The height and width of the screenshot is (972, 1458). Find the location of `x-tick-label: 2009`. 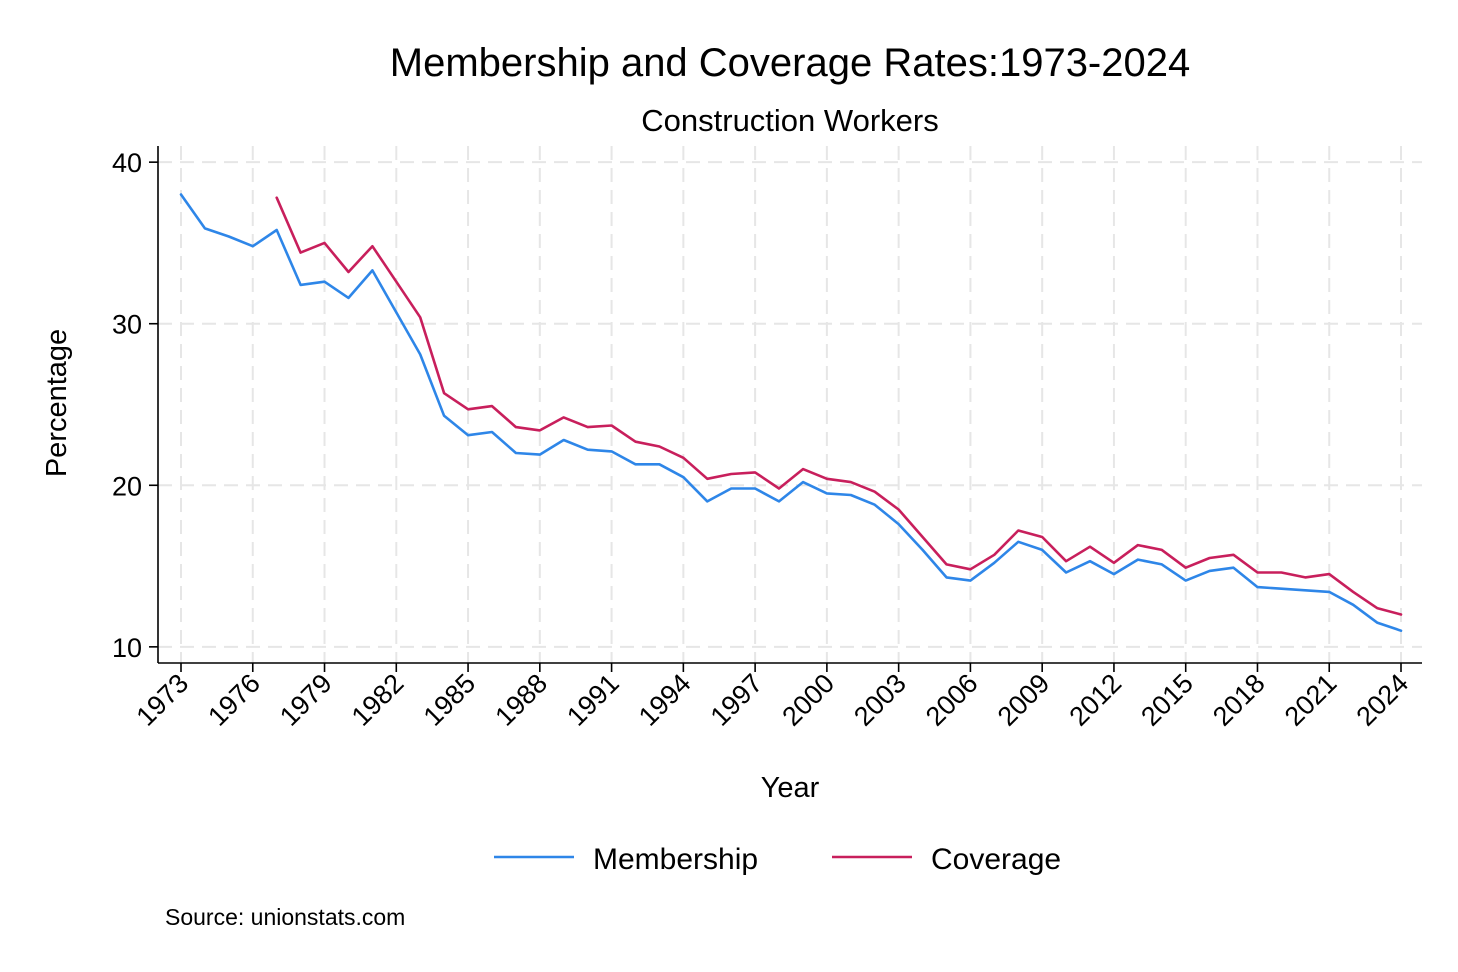

x-tick-label: 2009 is located at coordinates (1024, 700).